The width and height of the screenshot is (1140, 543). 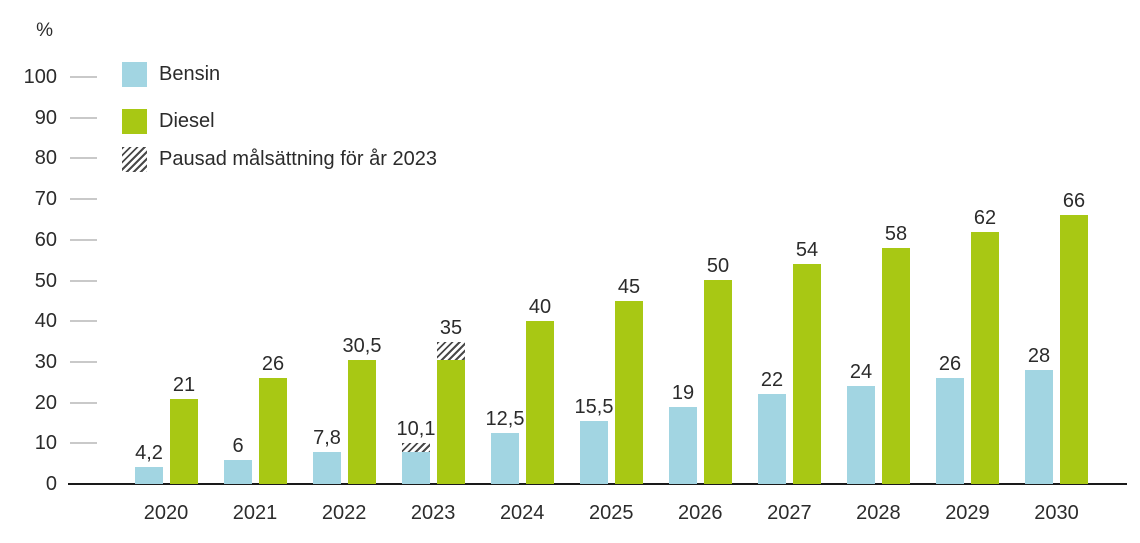 I want to click on diesel-value-label-2030: 66, so click(x=1074, y=201).